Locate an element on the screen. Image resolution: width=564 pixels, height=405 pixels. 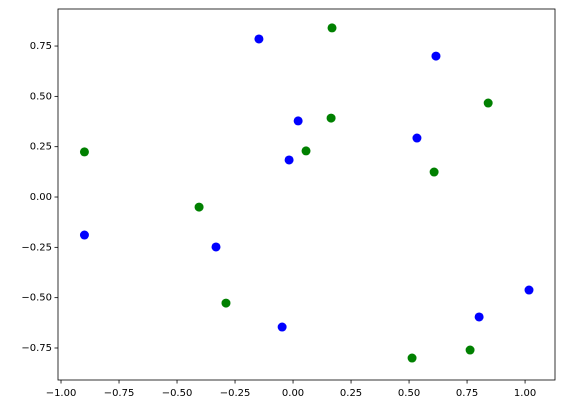
x-tick-label: 0.75 is located at coordinates (467, 393).